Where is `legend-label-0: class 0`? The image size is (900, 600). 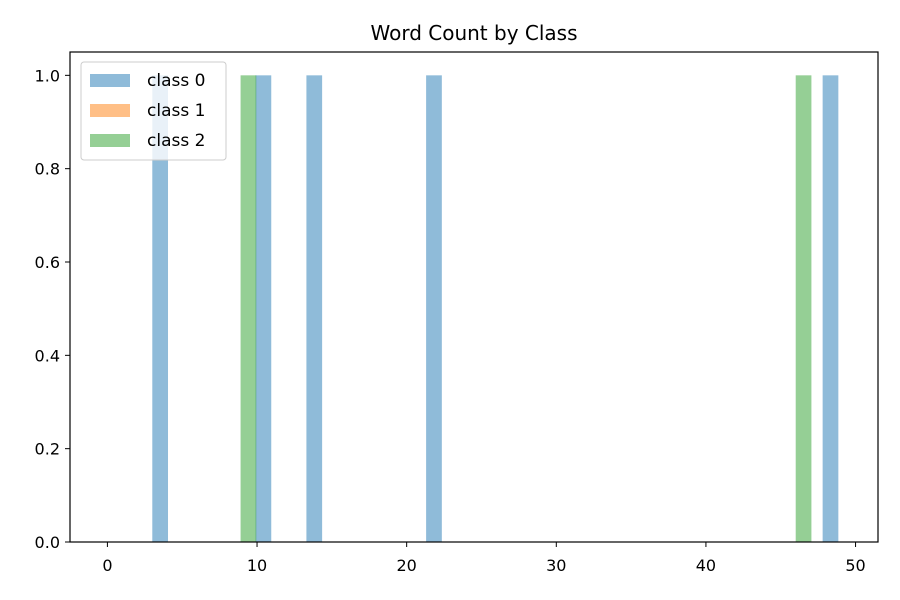
legend-label-0: class 0 is located at coordinates (176, 81).